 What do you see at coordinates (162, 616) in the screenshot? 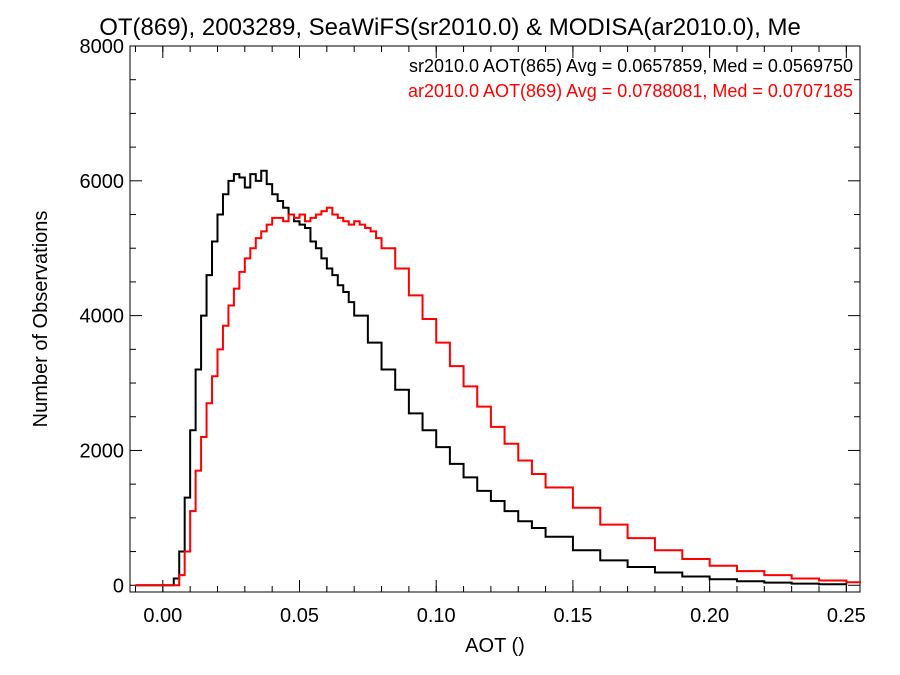
I see `x-tick-label: 0.00` at bounding box center [162, 616].